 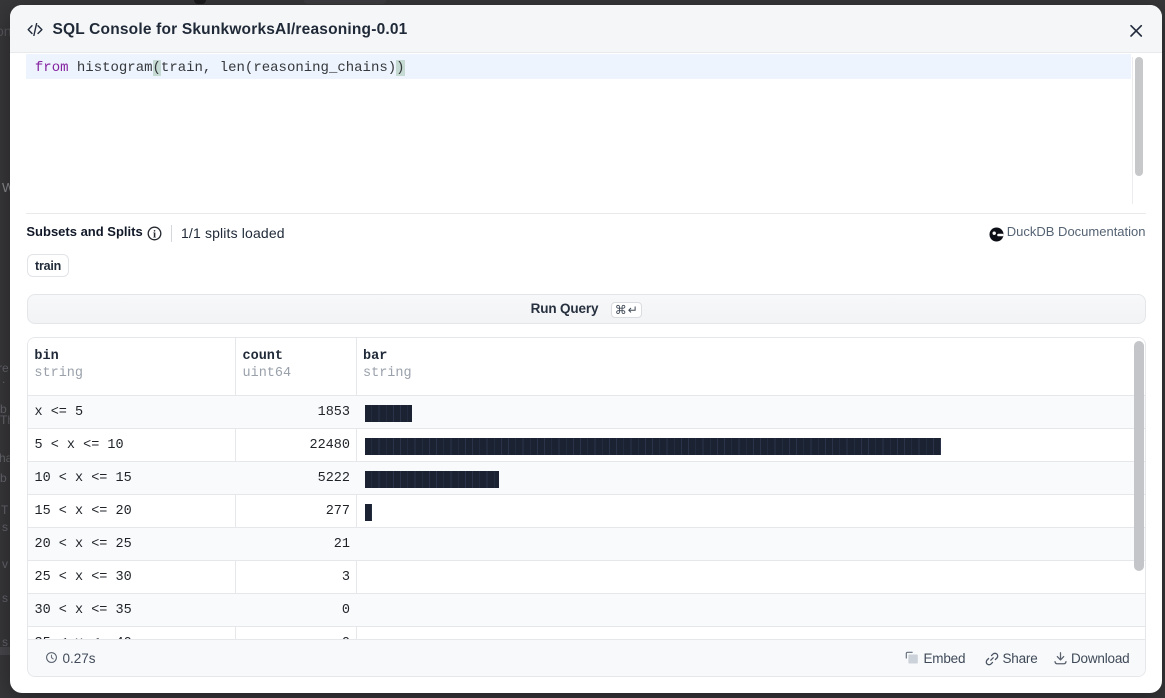 What do you see at coordinates (154, 234) in the screenshot?
I see `svg-text: i` at bounding box center [154, 234].